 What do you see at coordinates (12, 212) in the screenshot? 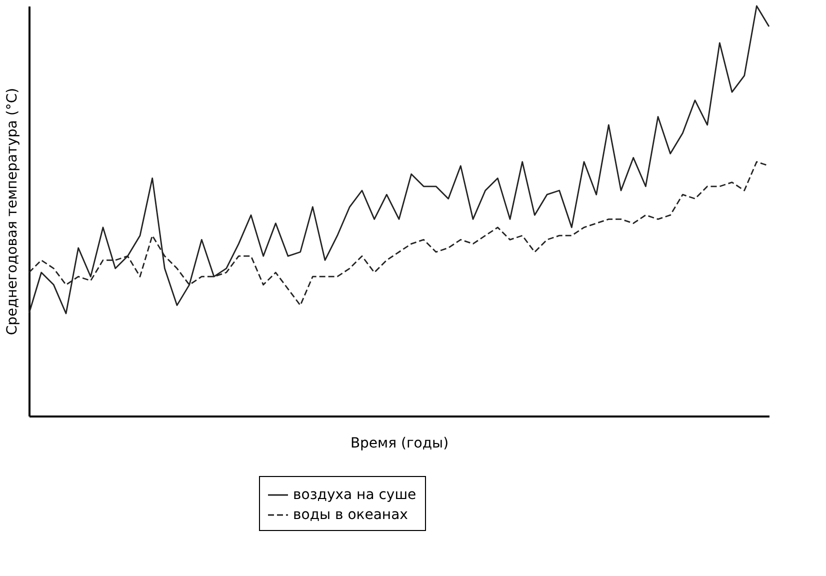
I see `y-axis-title: Среднегодовая температура (°C)` at bounding box center [12, 212].